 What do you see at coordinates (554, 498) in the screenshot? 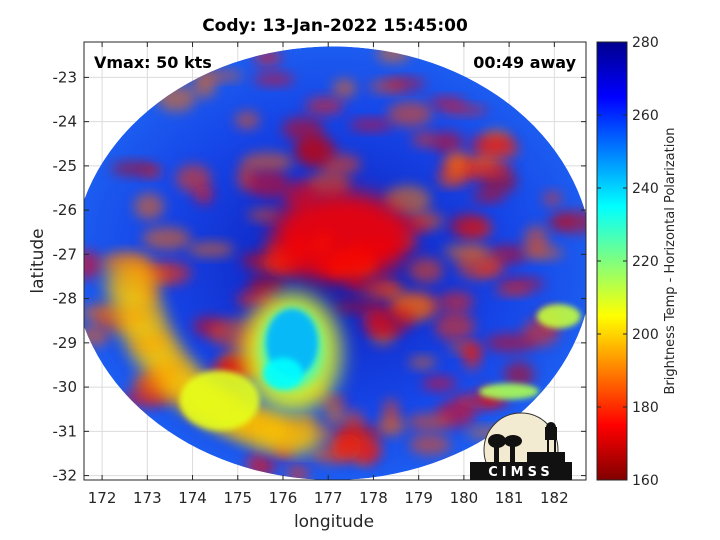
I see `x-tick-label: 182` at bounding box center [554, 498].